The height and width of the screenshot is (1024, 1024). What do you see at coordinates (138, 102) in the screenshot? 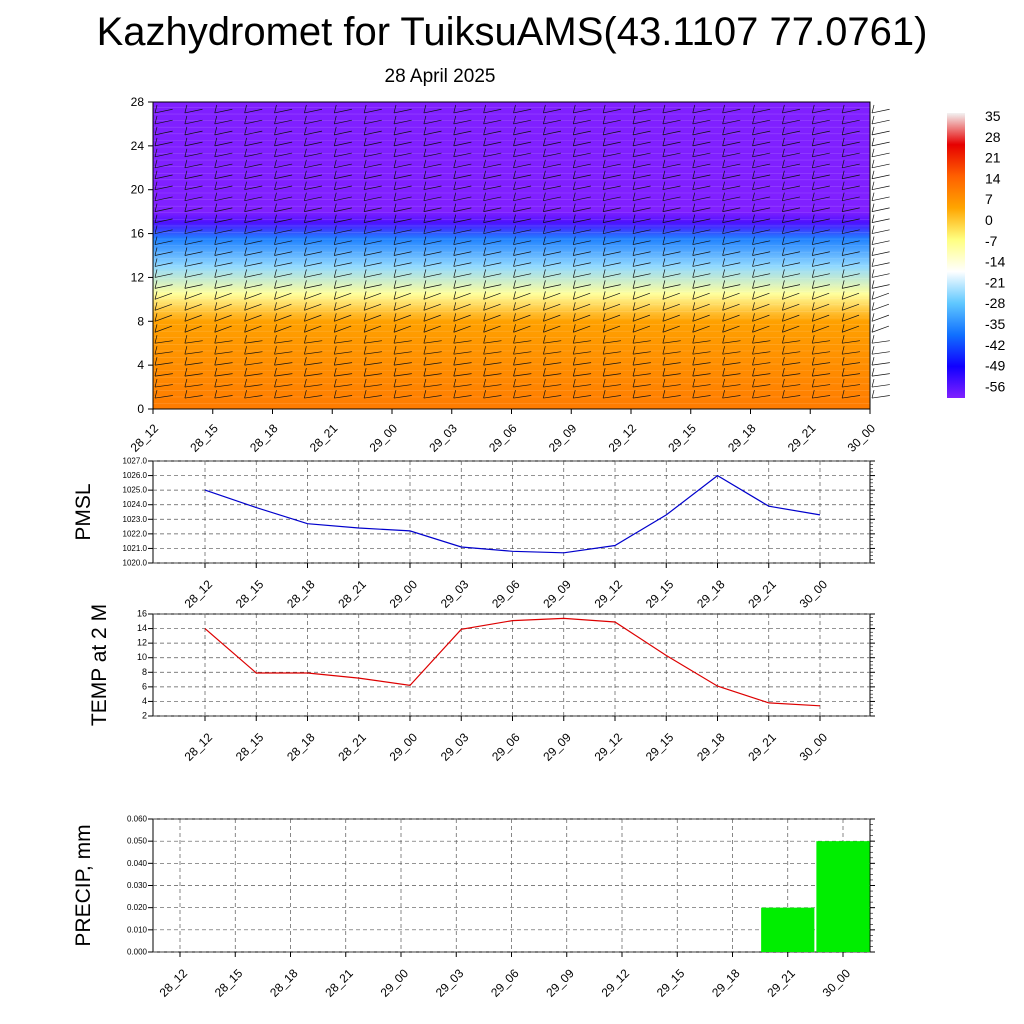
I see `heatmap-y-tick-label: 28` at bounding box center [138, 102].